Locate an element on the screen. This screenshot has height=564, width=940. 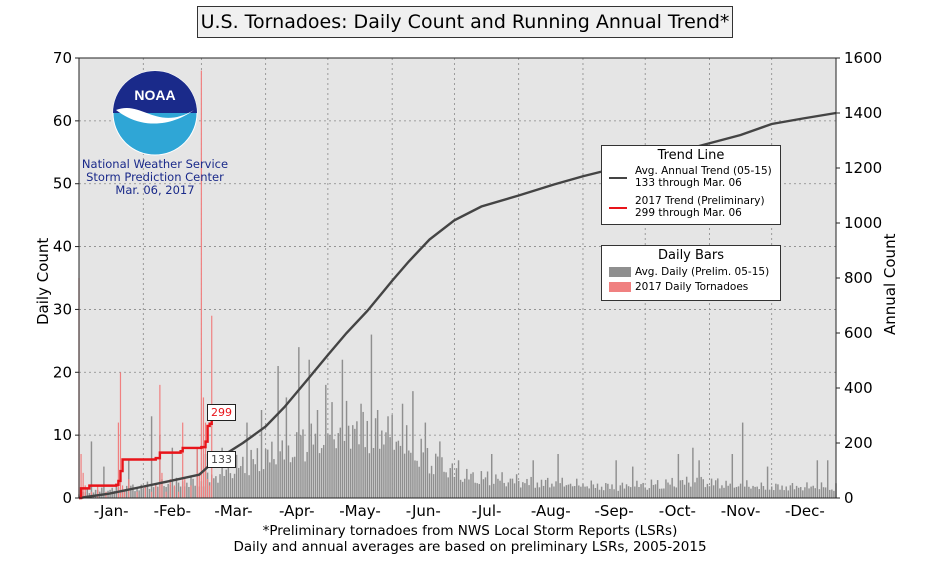
y-tick-label: 20 is located at coordinates (62, 372).